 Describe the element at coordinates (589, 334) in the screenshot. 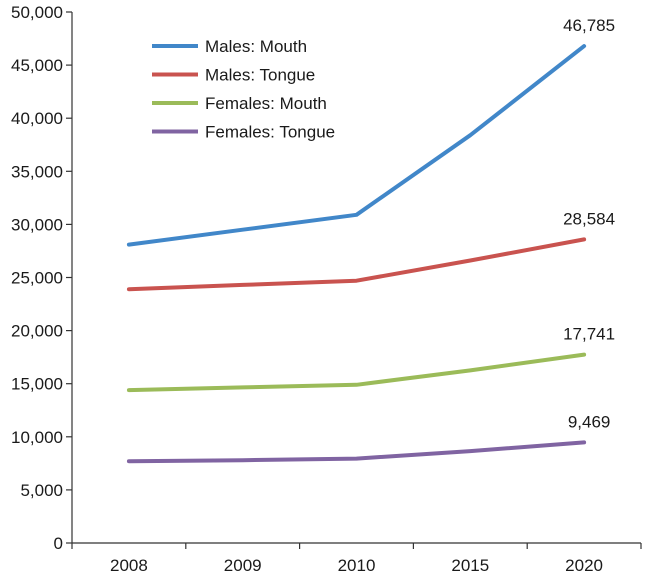

I see `data-label: 17,741` at that location.